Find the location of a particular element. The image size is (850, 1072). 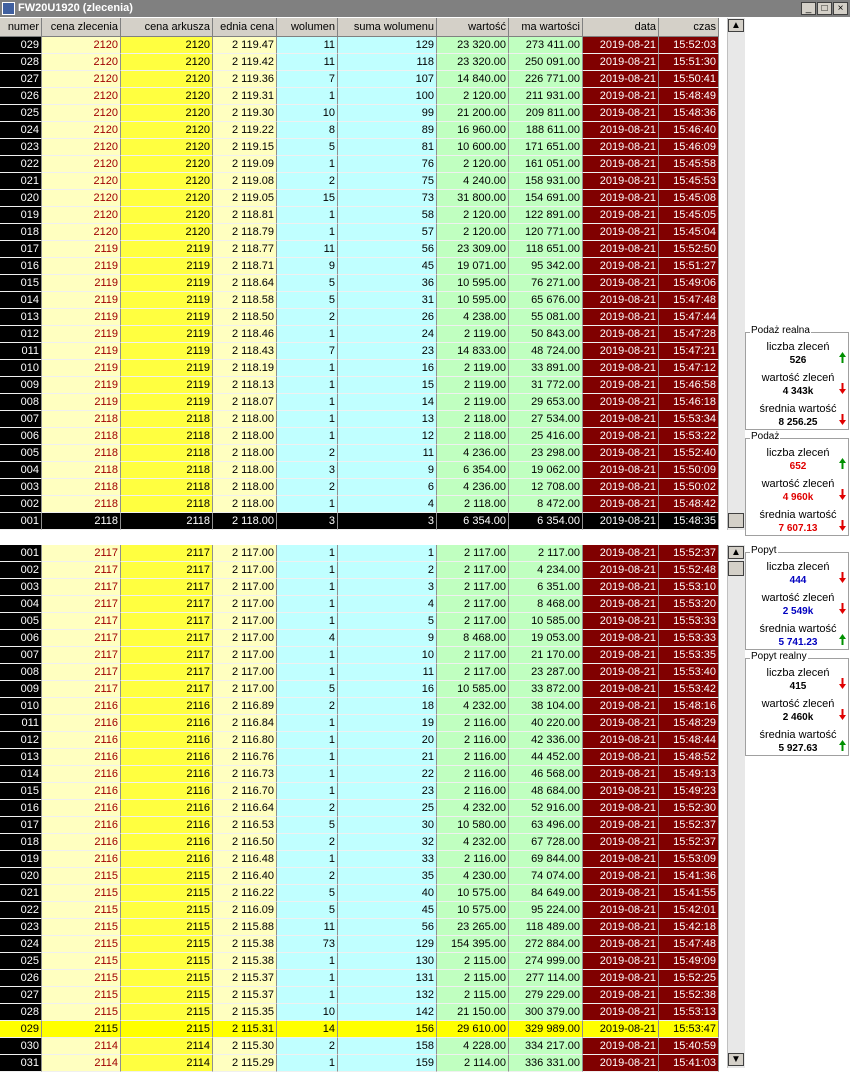

table-cell: 36 is located at coordinates (387, 283).